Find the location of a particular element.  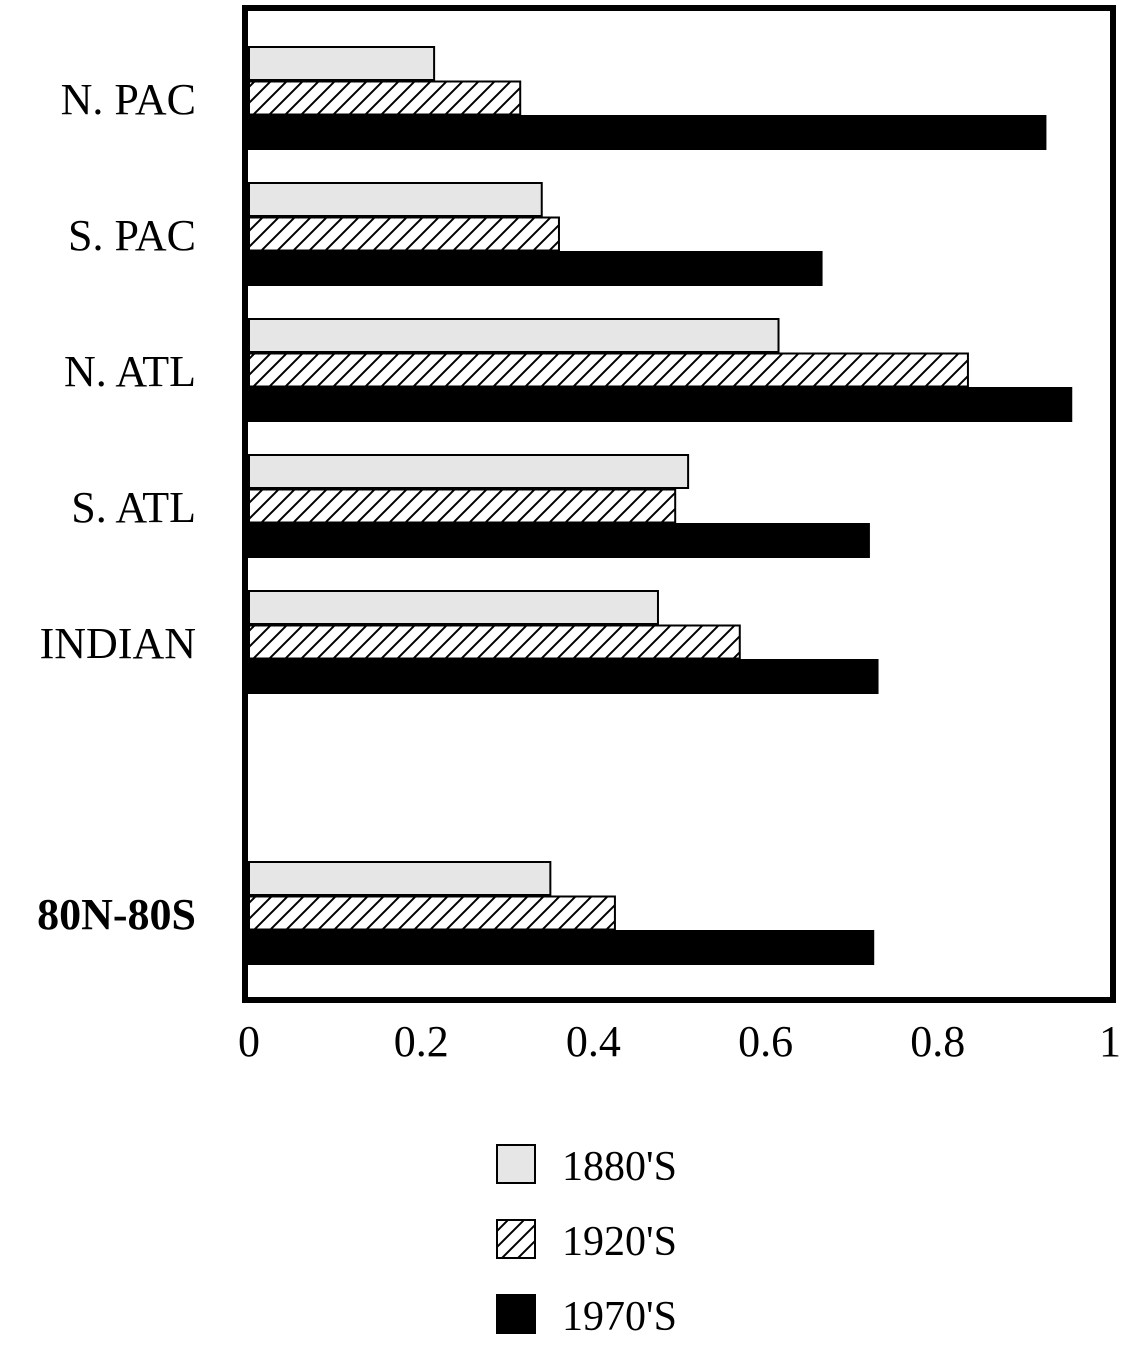

bar-indian-1970-s is located at coordinates (563, 676).